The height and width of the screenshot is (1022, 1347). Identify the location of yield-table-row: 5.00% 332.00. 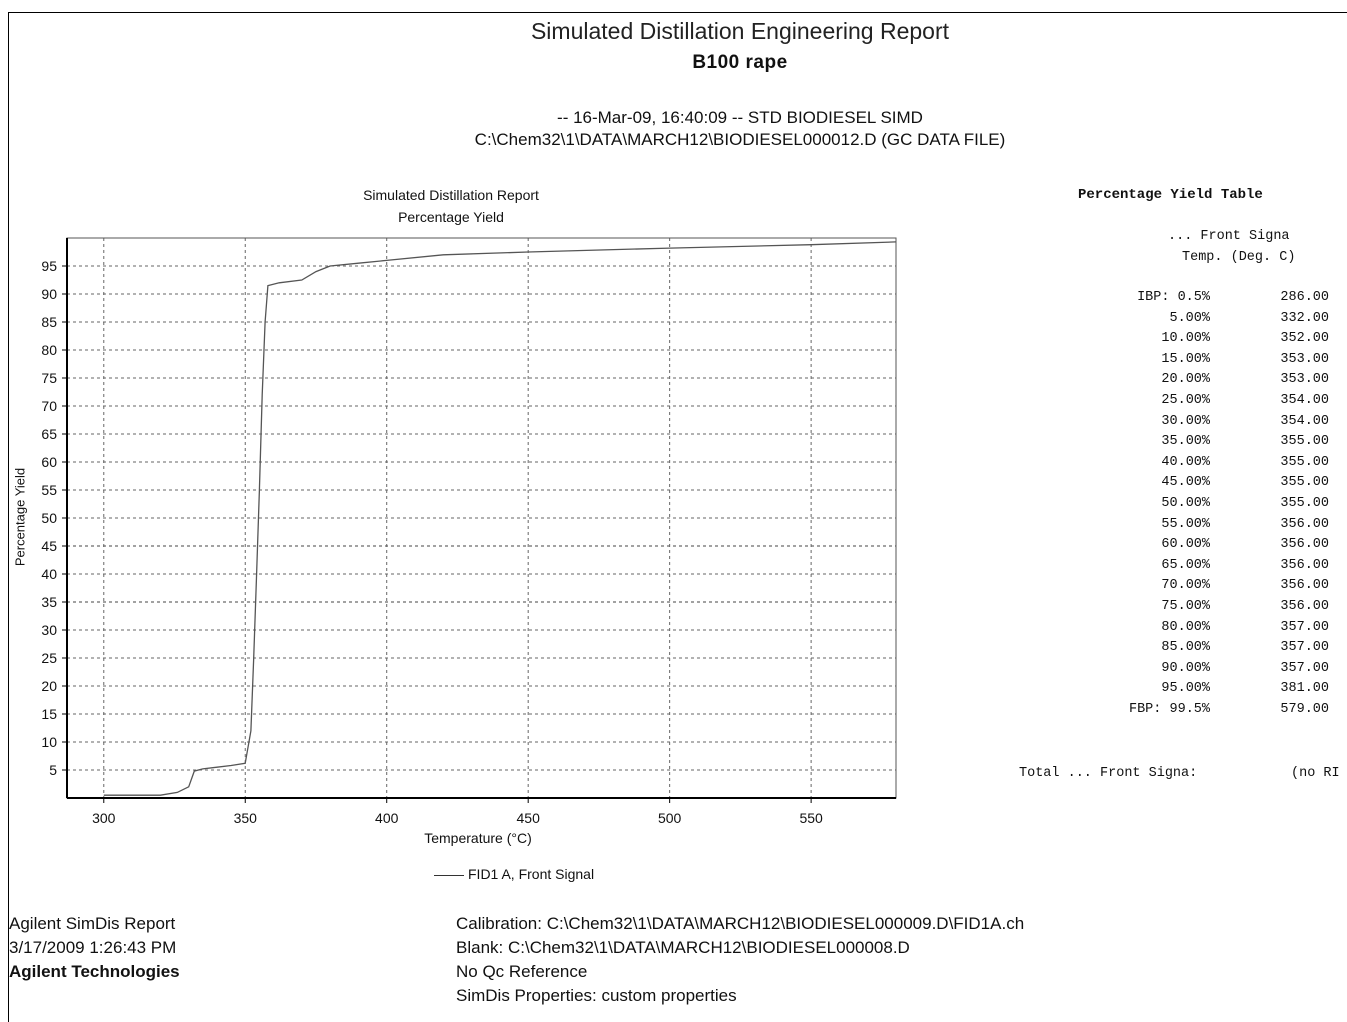
(1193, 321).